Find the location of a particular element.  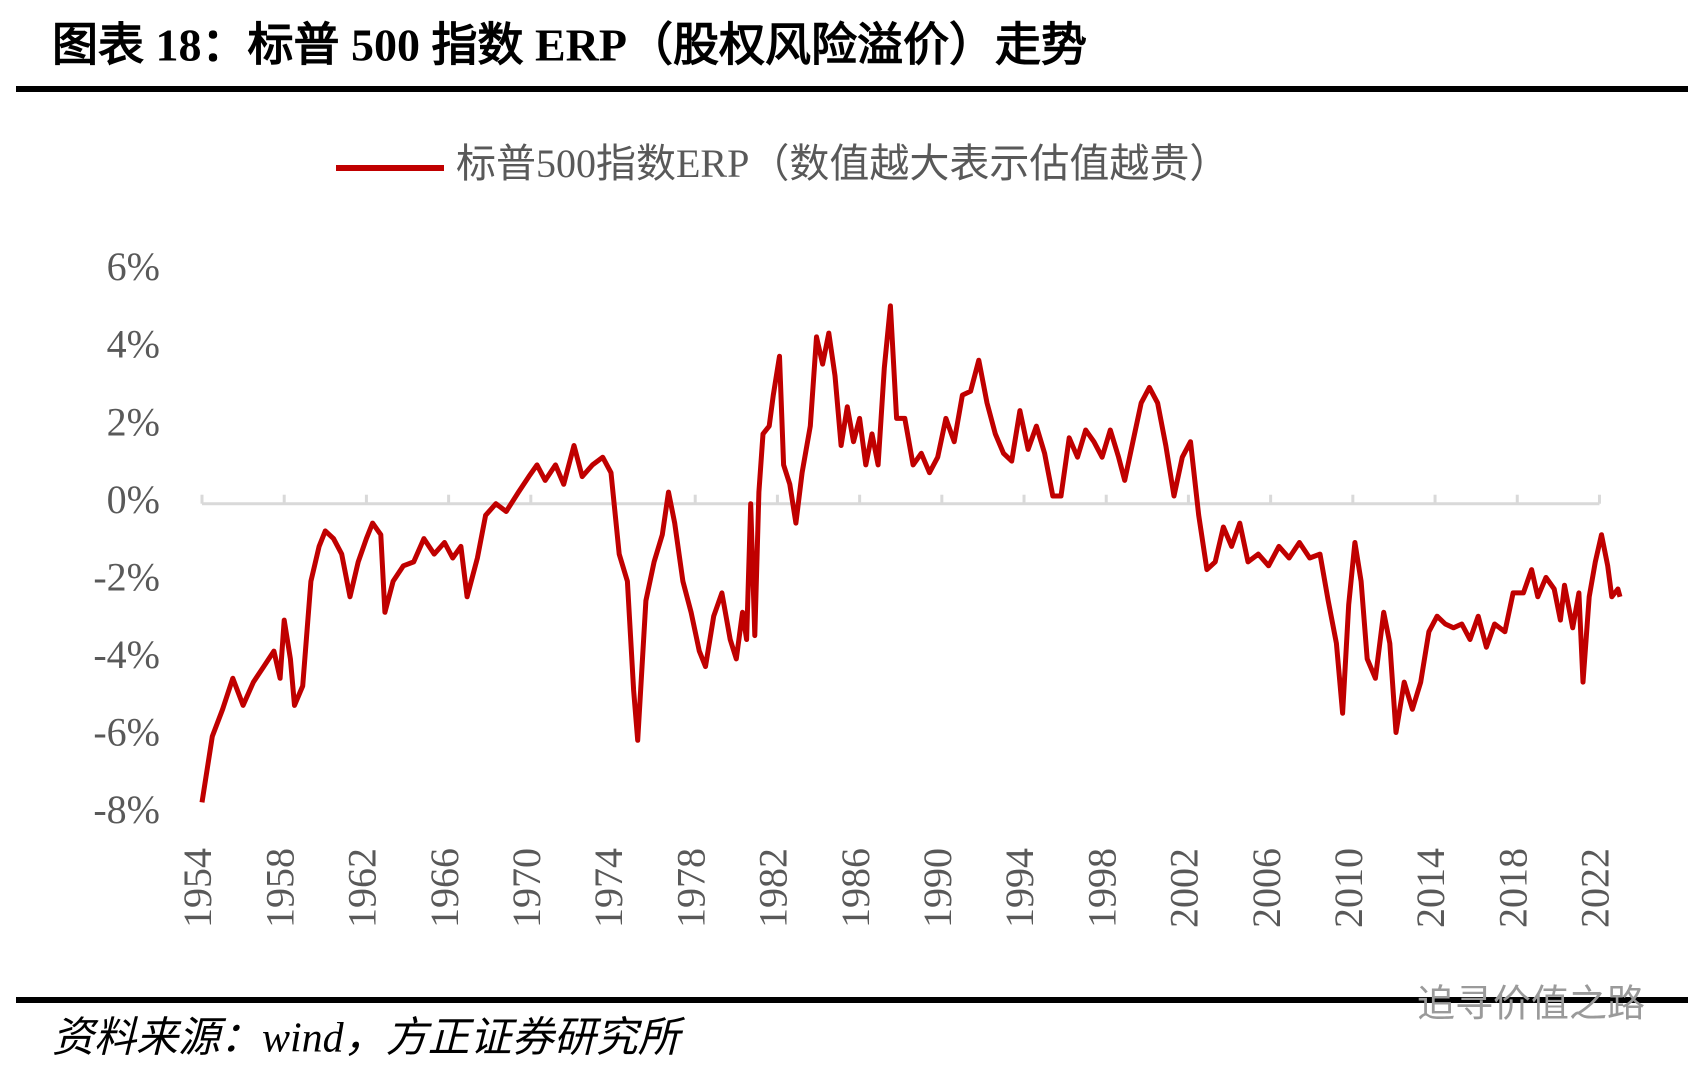

x-tick-label: 2014 is located at coordinates (1430, 888).